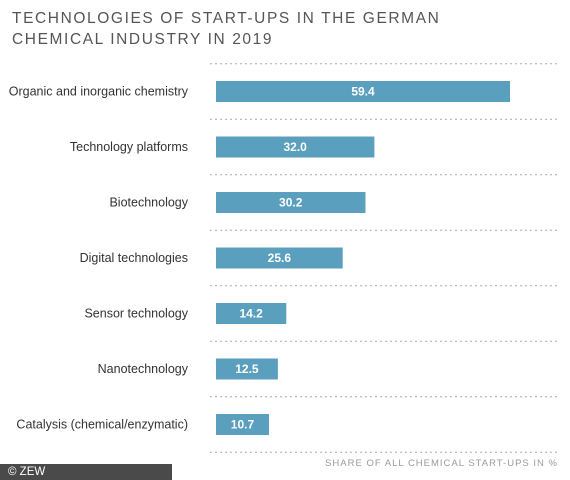 This screenshot has width=570, height=480. What do you see at coordinates (99, 92) in the screenshot?
I see `category-label: Organic and inorganic chemistry` at bounding box center [99, 92].